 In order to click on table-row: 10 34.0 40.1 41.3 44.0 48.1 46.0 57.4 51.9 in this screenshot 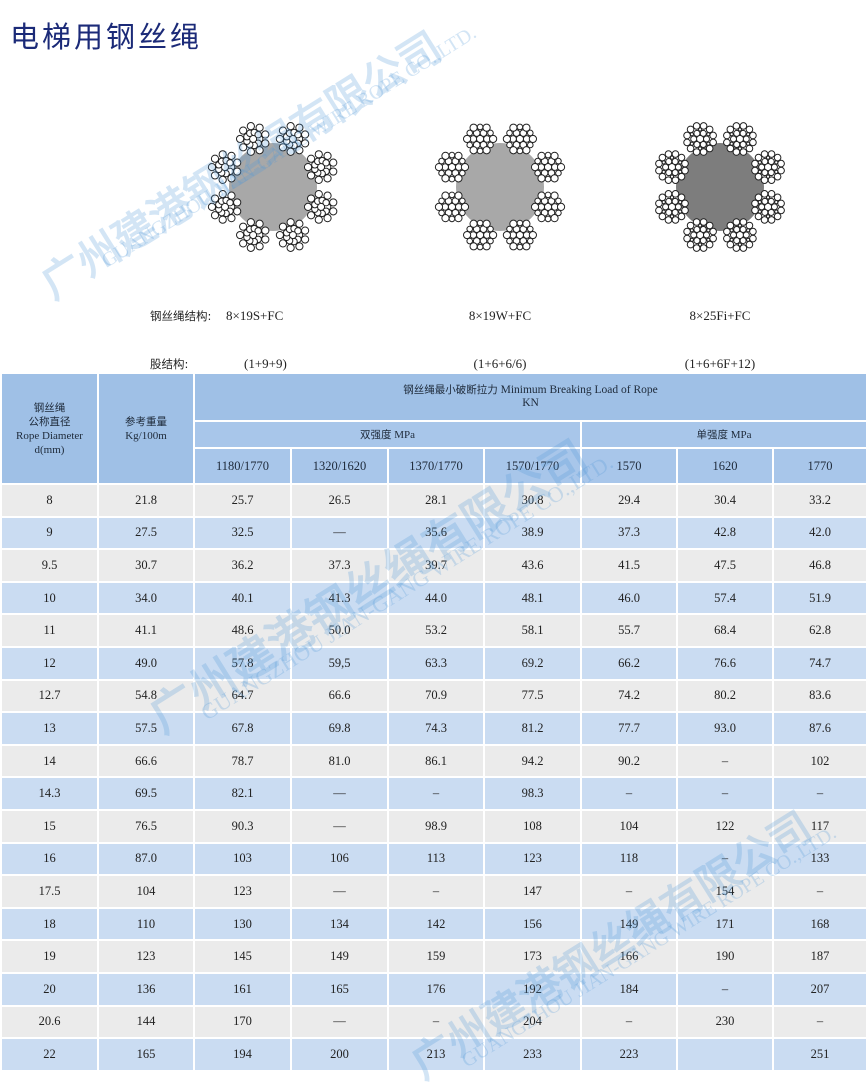, I will do `click(433, 598)`.